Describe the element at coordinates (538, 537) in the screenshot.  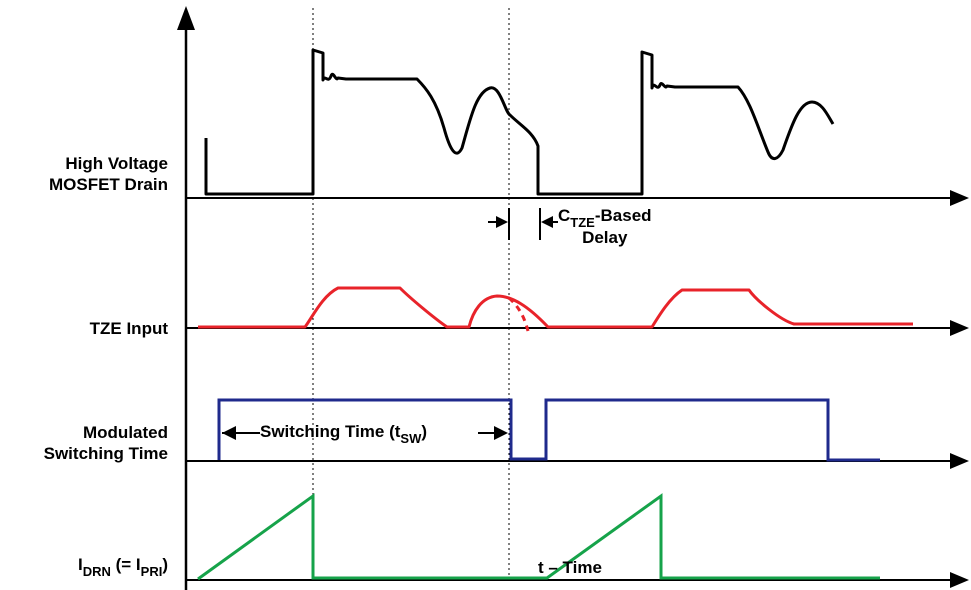
I see `idrn-waveform` at that location.